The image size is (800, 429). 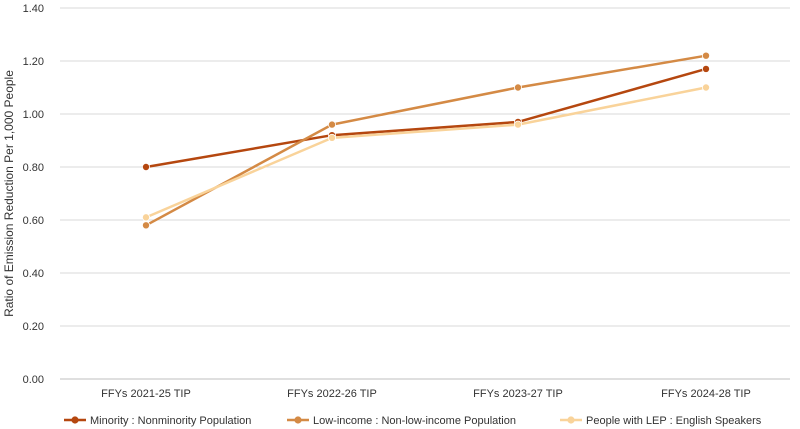 I want to click on legend-label: Low-income : Non-low-income Population, so click(x=414, y=421).